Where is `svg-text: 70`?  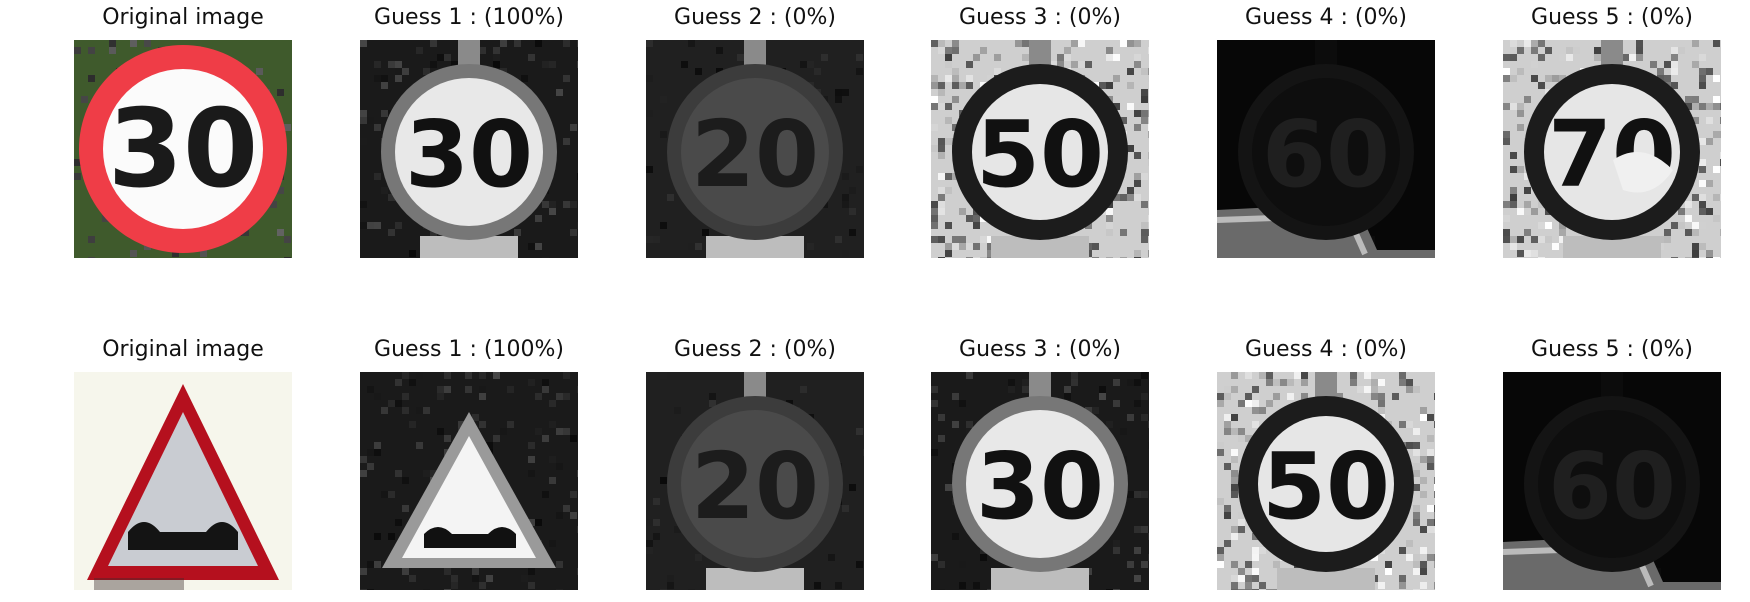
svg-text: 70 is located at coordinates (1612, 154).